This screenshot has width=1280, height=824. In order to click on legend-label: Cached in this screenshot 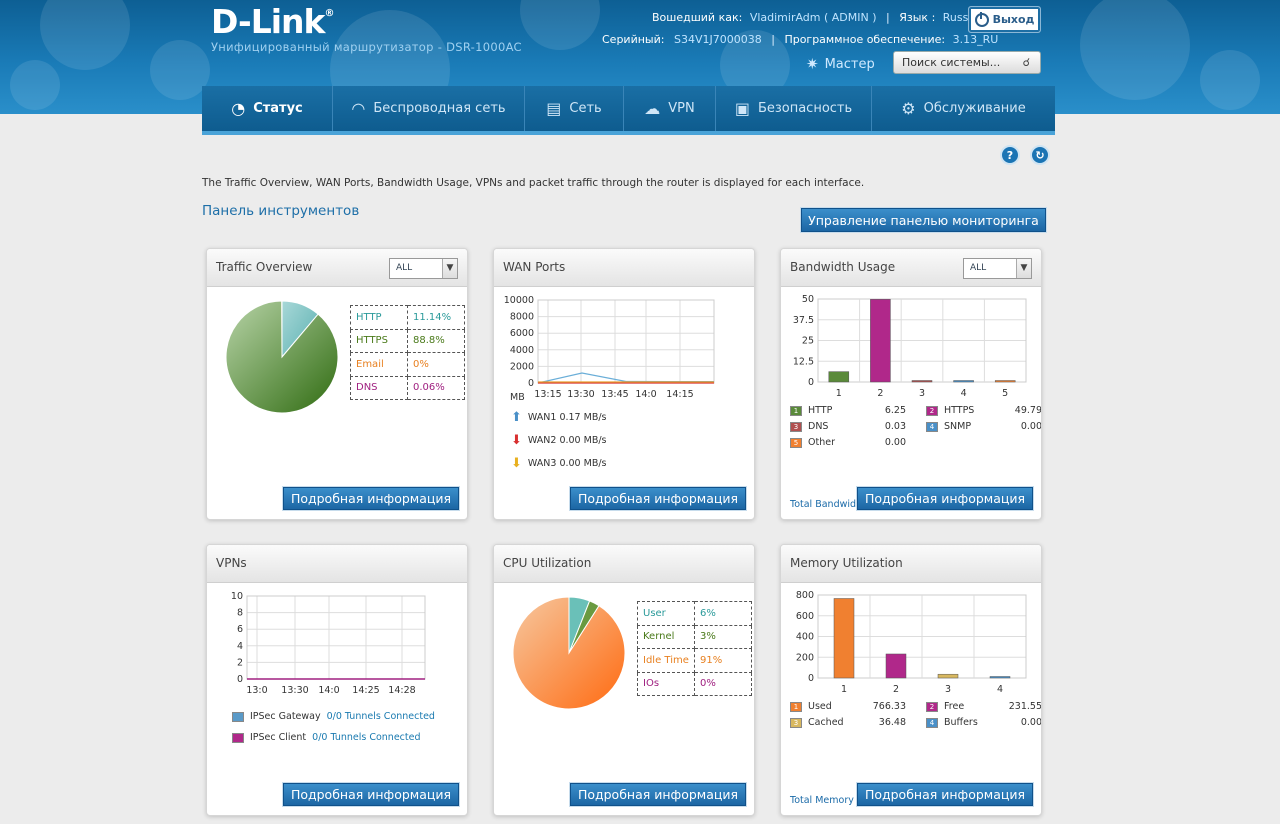, I will do `click(826, 722)`.